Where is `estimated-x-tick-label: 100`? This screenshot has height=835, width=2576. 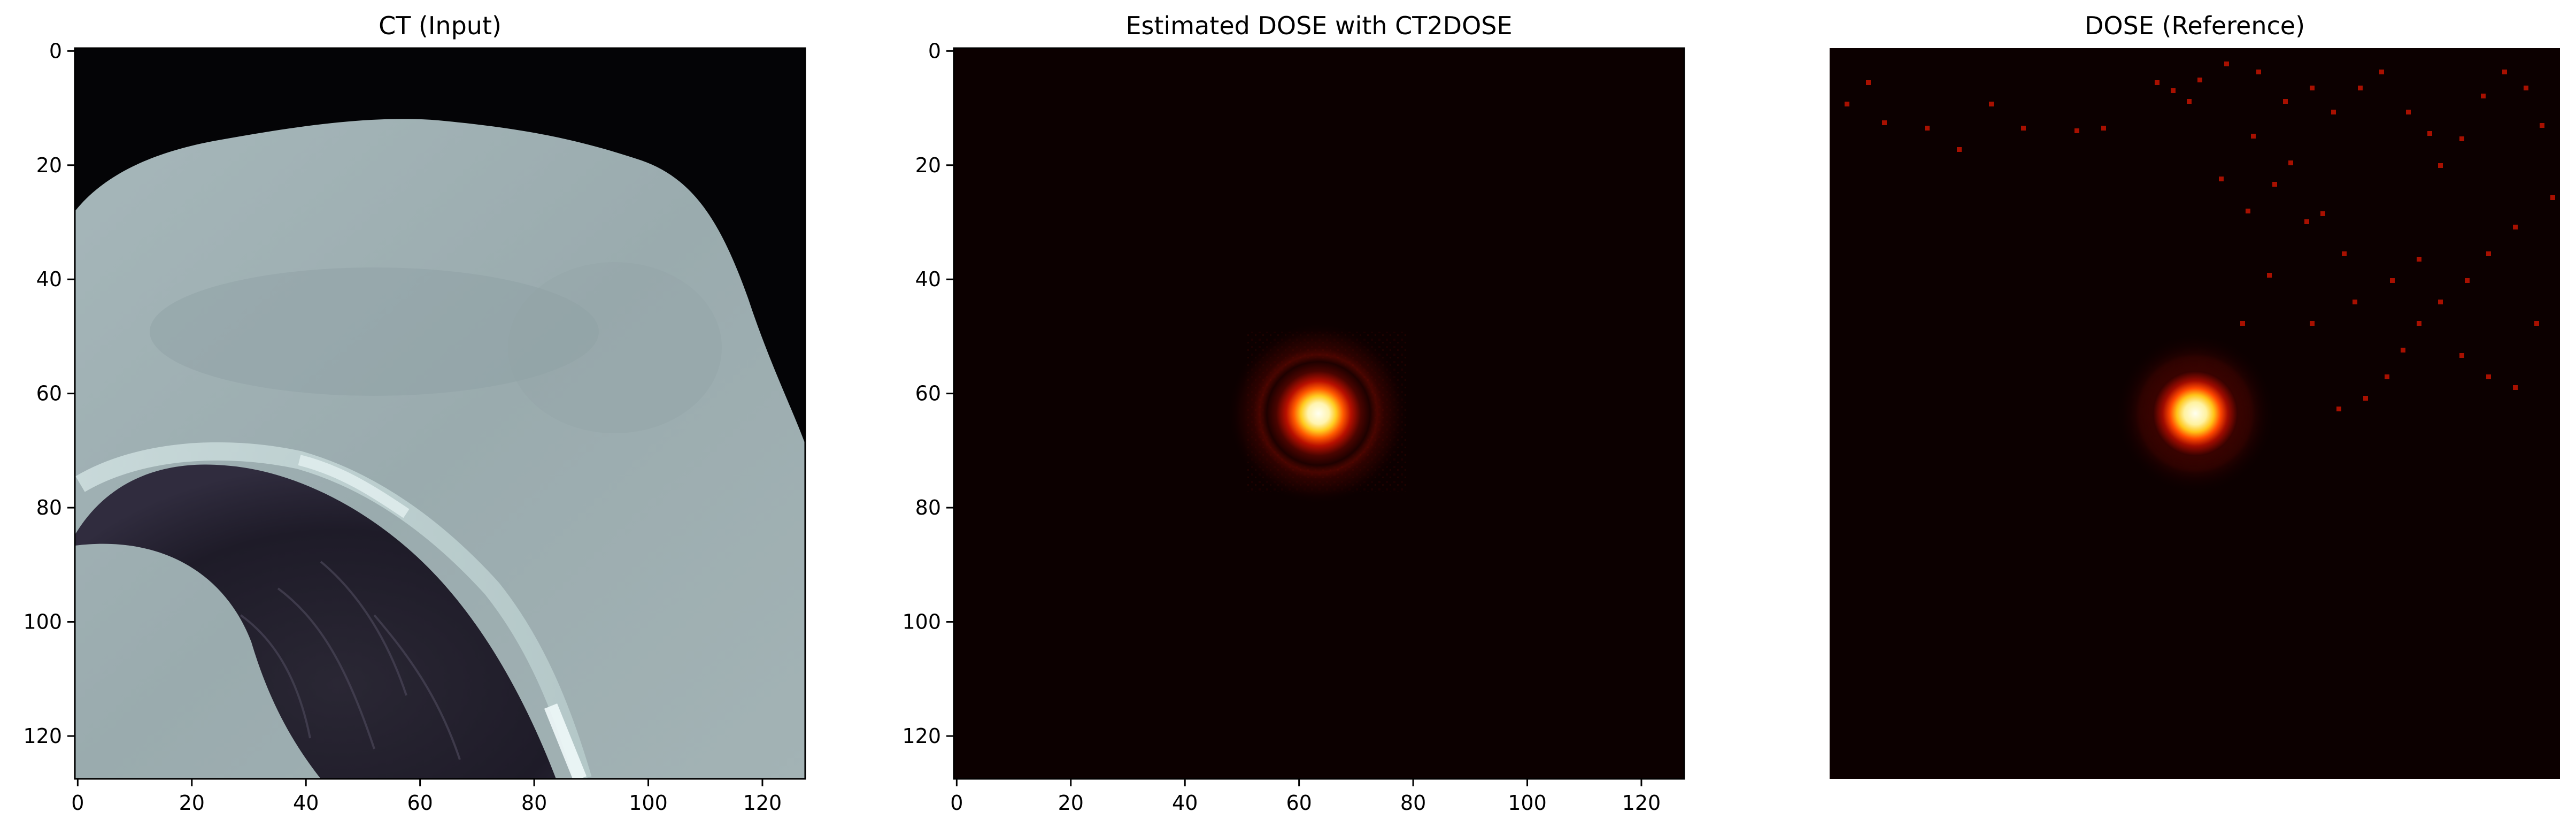 estimated-x-tick-label: 100 is located at coordinates (1528, 803).